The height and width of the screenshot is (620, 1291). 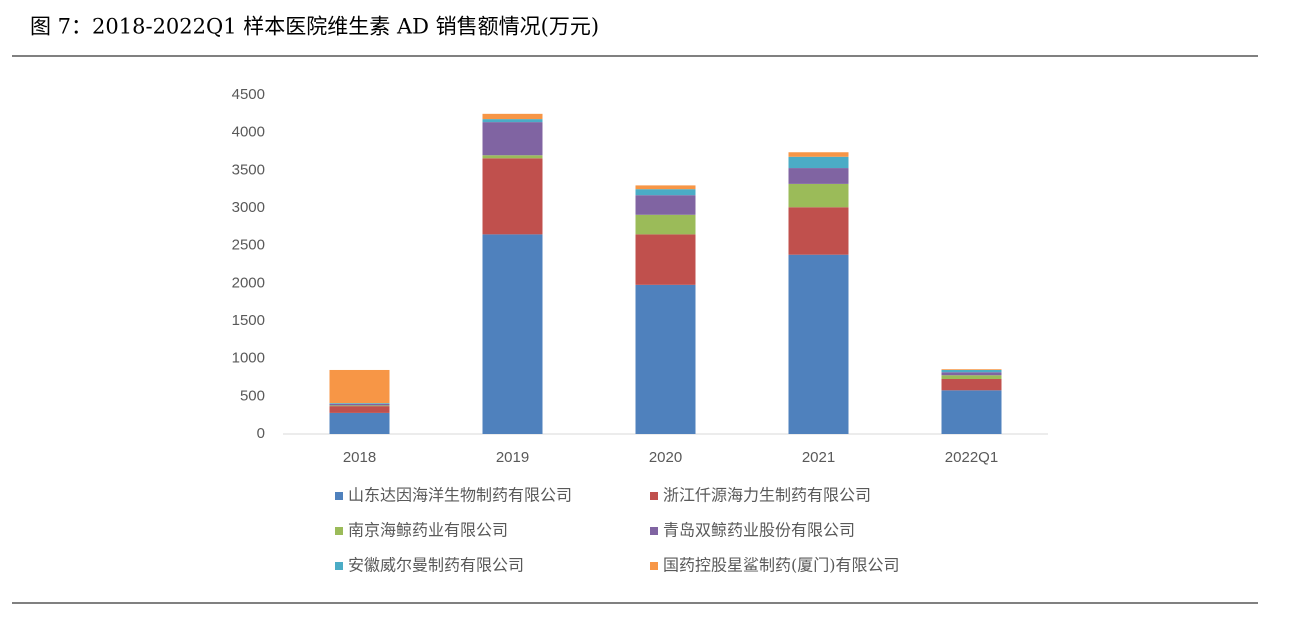 I want to click on x-tick-label: 2021, so click(x=818, y=457).